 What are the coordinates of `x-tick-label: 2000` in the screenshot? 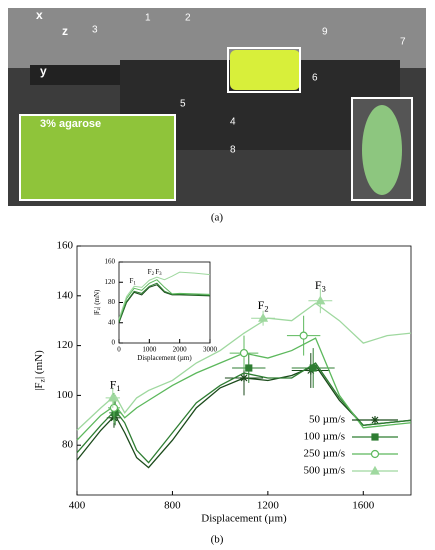 It's located at (180, 350).